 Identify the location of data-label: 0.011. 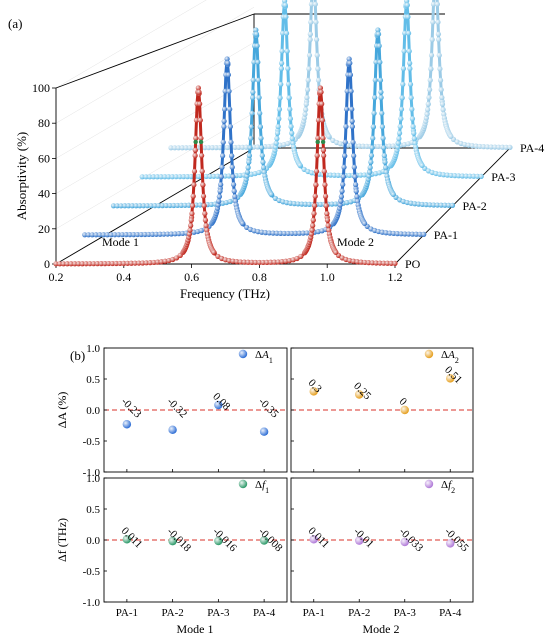
(319, 538).